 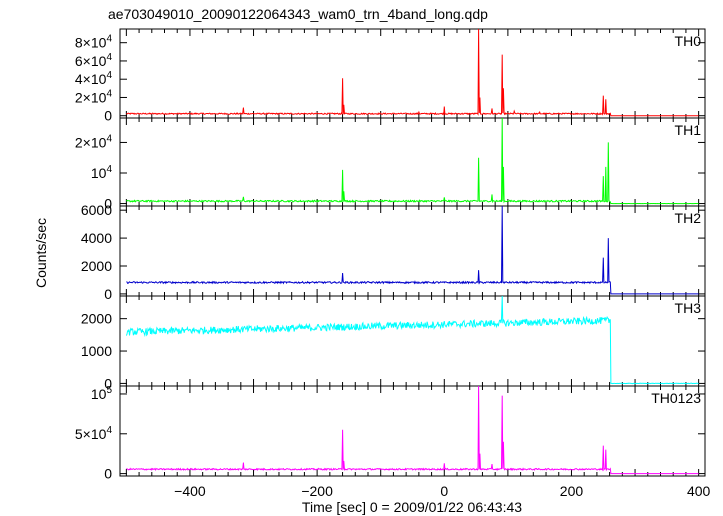 I want to click on series-th0-line, so click(x=412, y=72).